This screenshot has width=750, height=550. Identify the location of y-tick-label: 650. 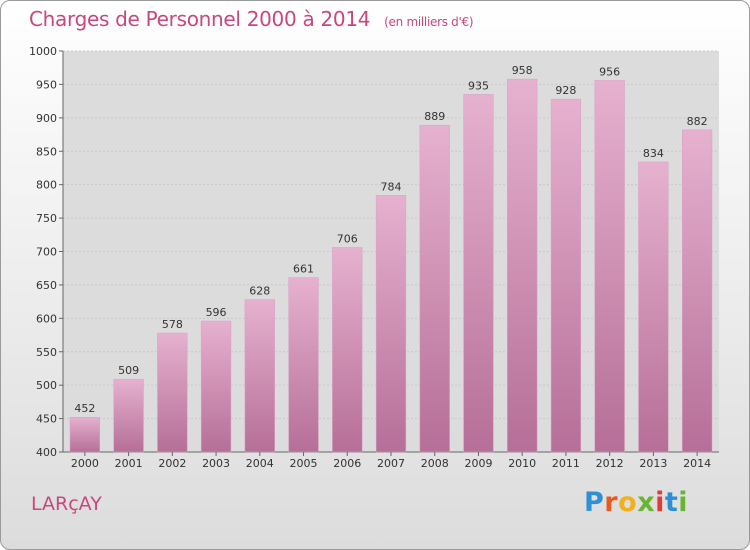
(46, 285).